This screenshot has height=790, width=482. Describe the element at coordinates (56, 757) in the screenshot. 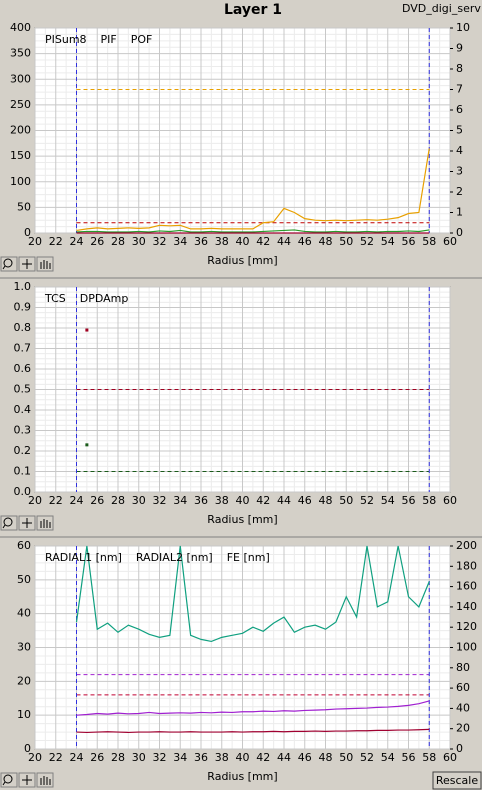

I see `x-tick-label: 22` at that location.